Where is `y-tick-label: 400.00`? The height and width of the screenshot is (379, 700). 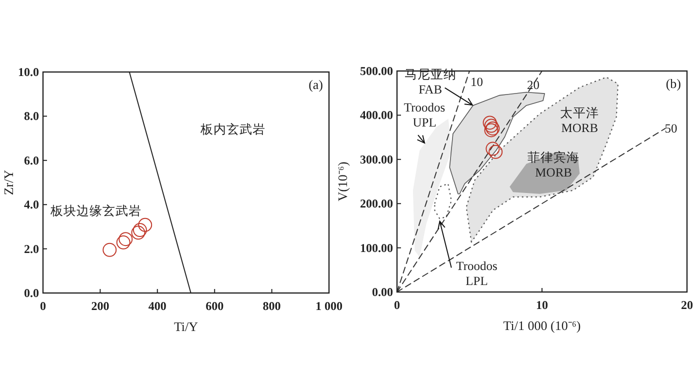
y-tick-label: 400.00 is located at coordinates (376, 115).